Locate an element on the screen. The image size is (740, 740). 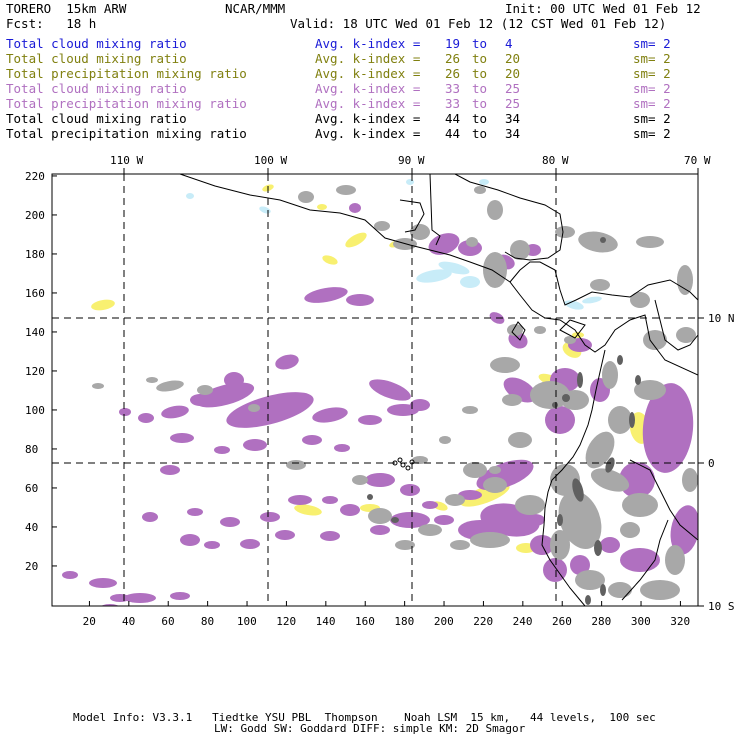
legend-lo: 33 is located at coordinates (453, 103).